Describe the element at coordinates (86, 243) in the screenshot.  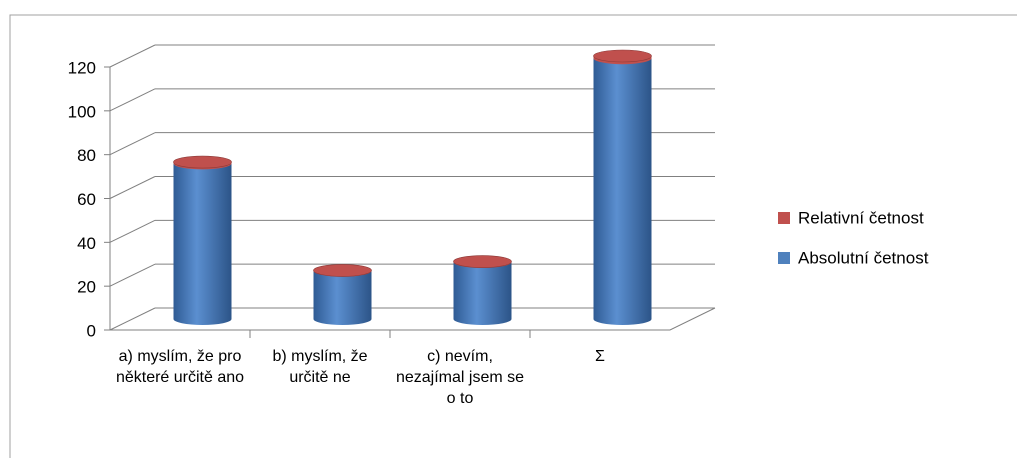
I see `y-tick-label: 40` at that location.